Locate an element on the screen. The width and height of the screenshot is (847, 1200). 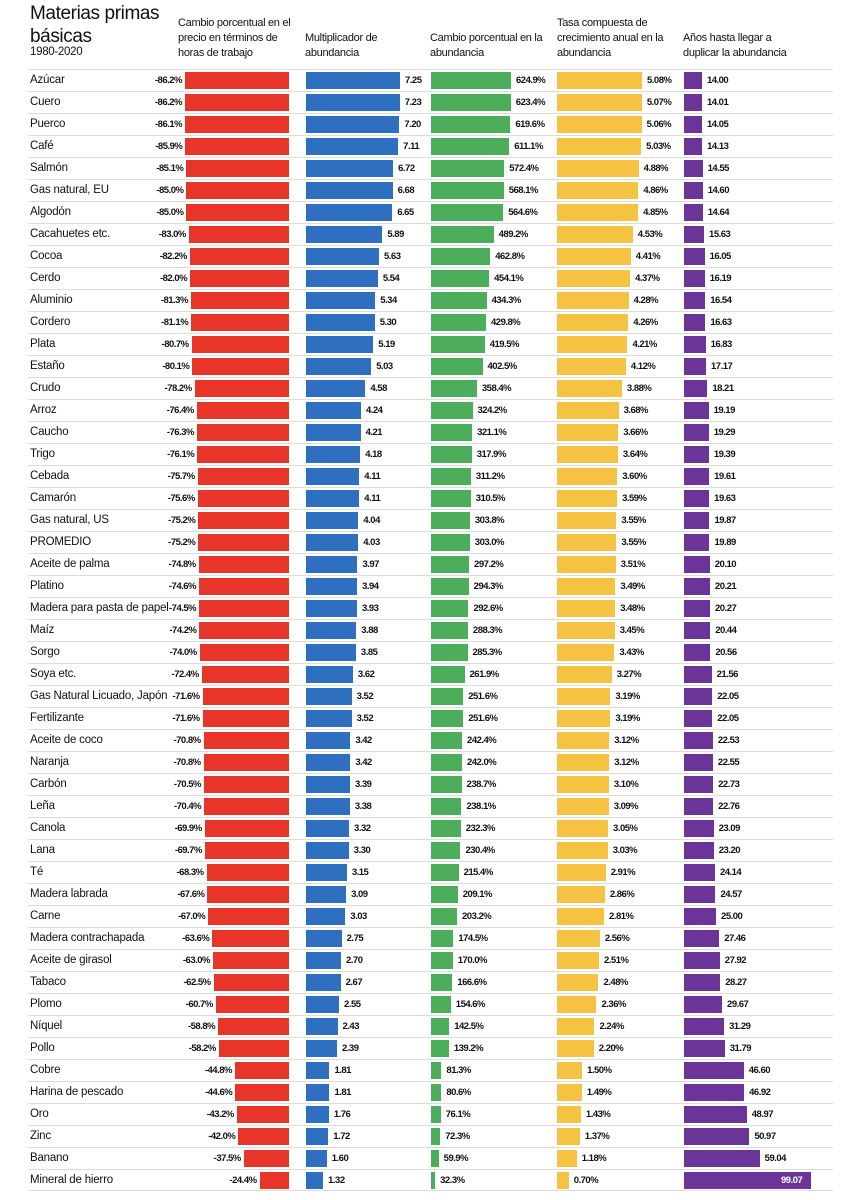
value-label-abundance-change: 294.3% is located at coordinates (488, 586).